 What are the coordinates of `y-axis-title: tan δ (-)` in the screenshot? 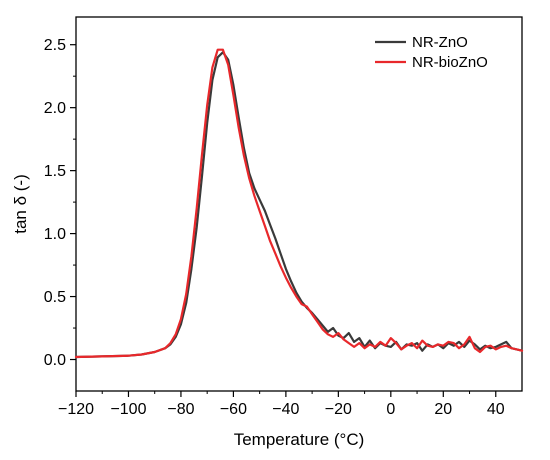 It's located at (20, 204).